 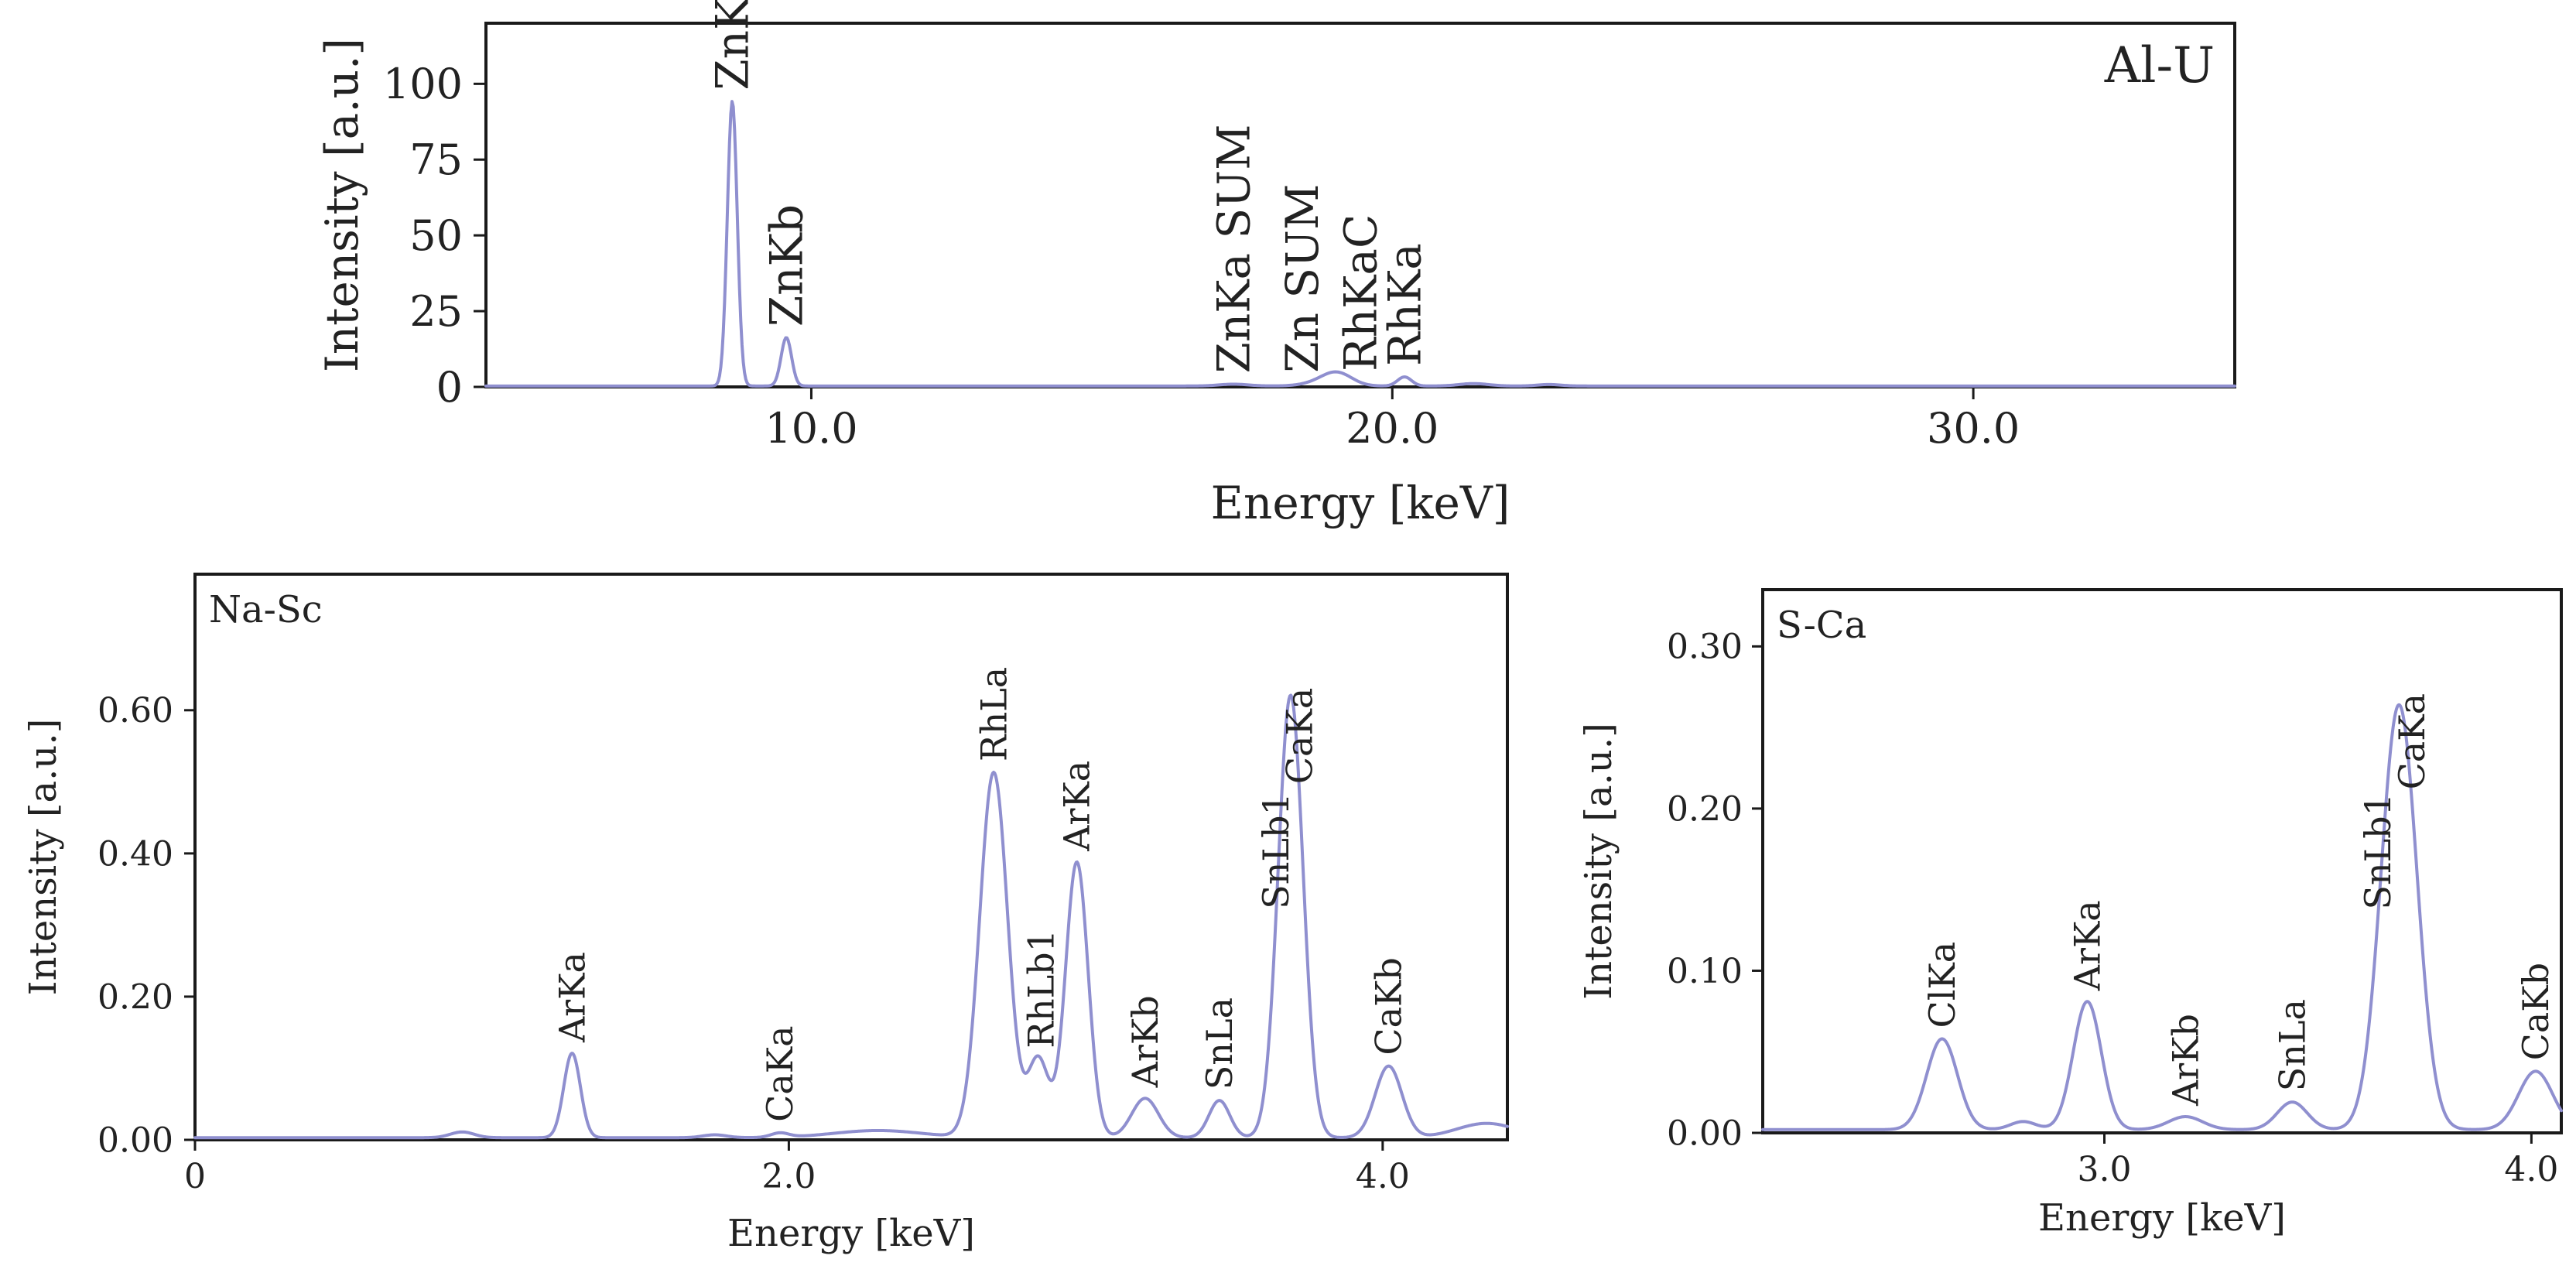 I want to click on y-tick-label: 0.60, so click(x=135, y=710).